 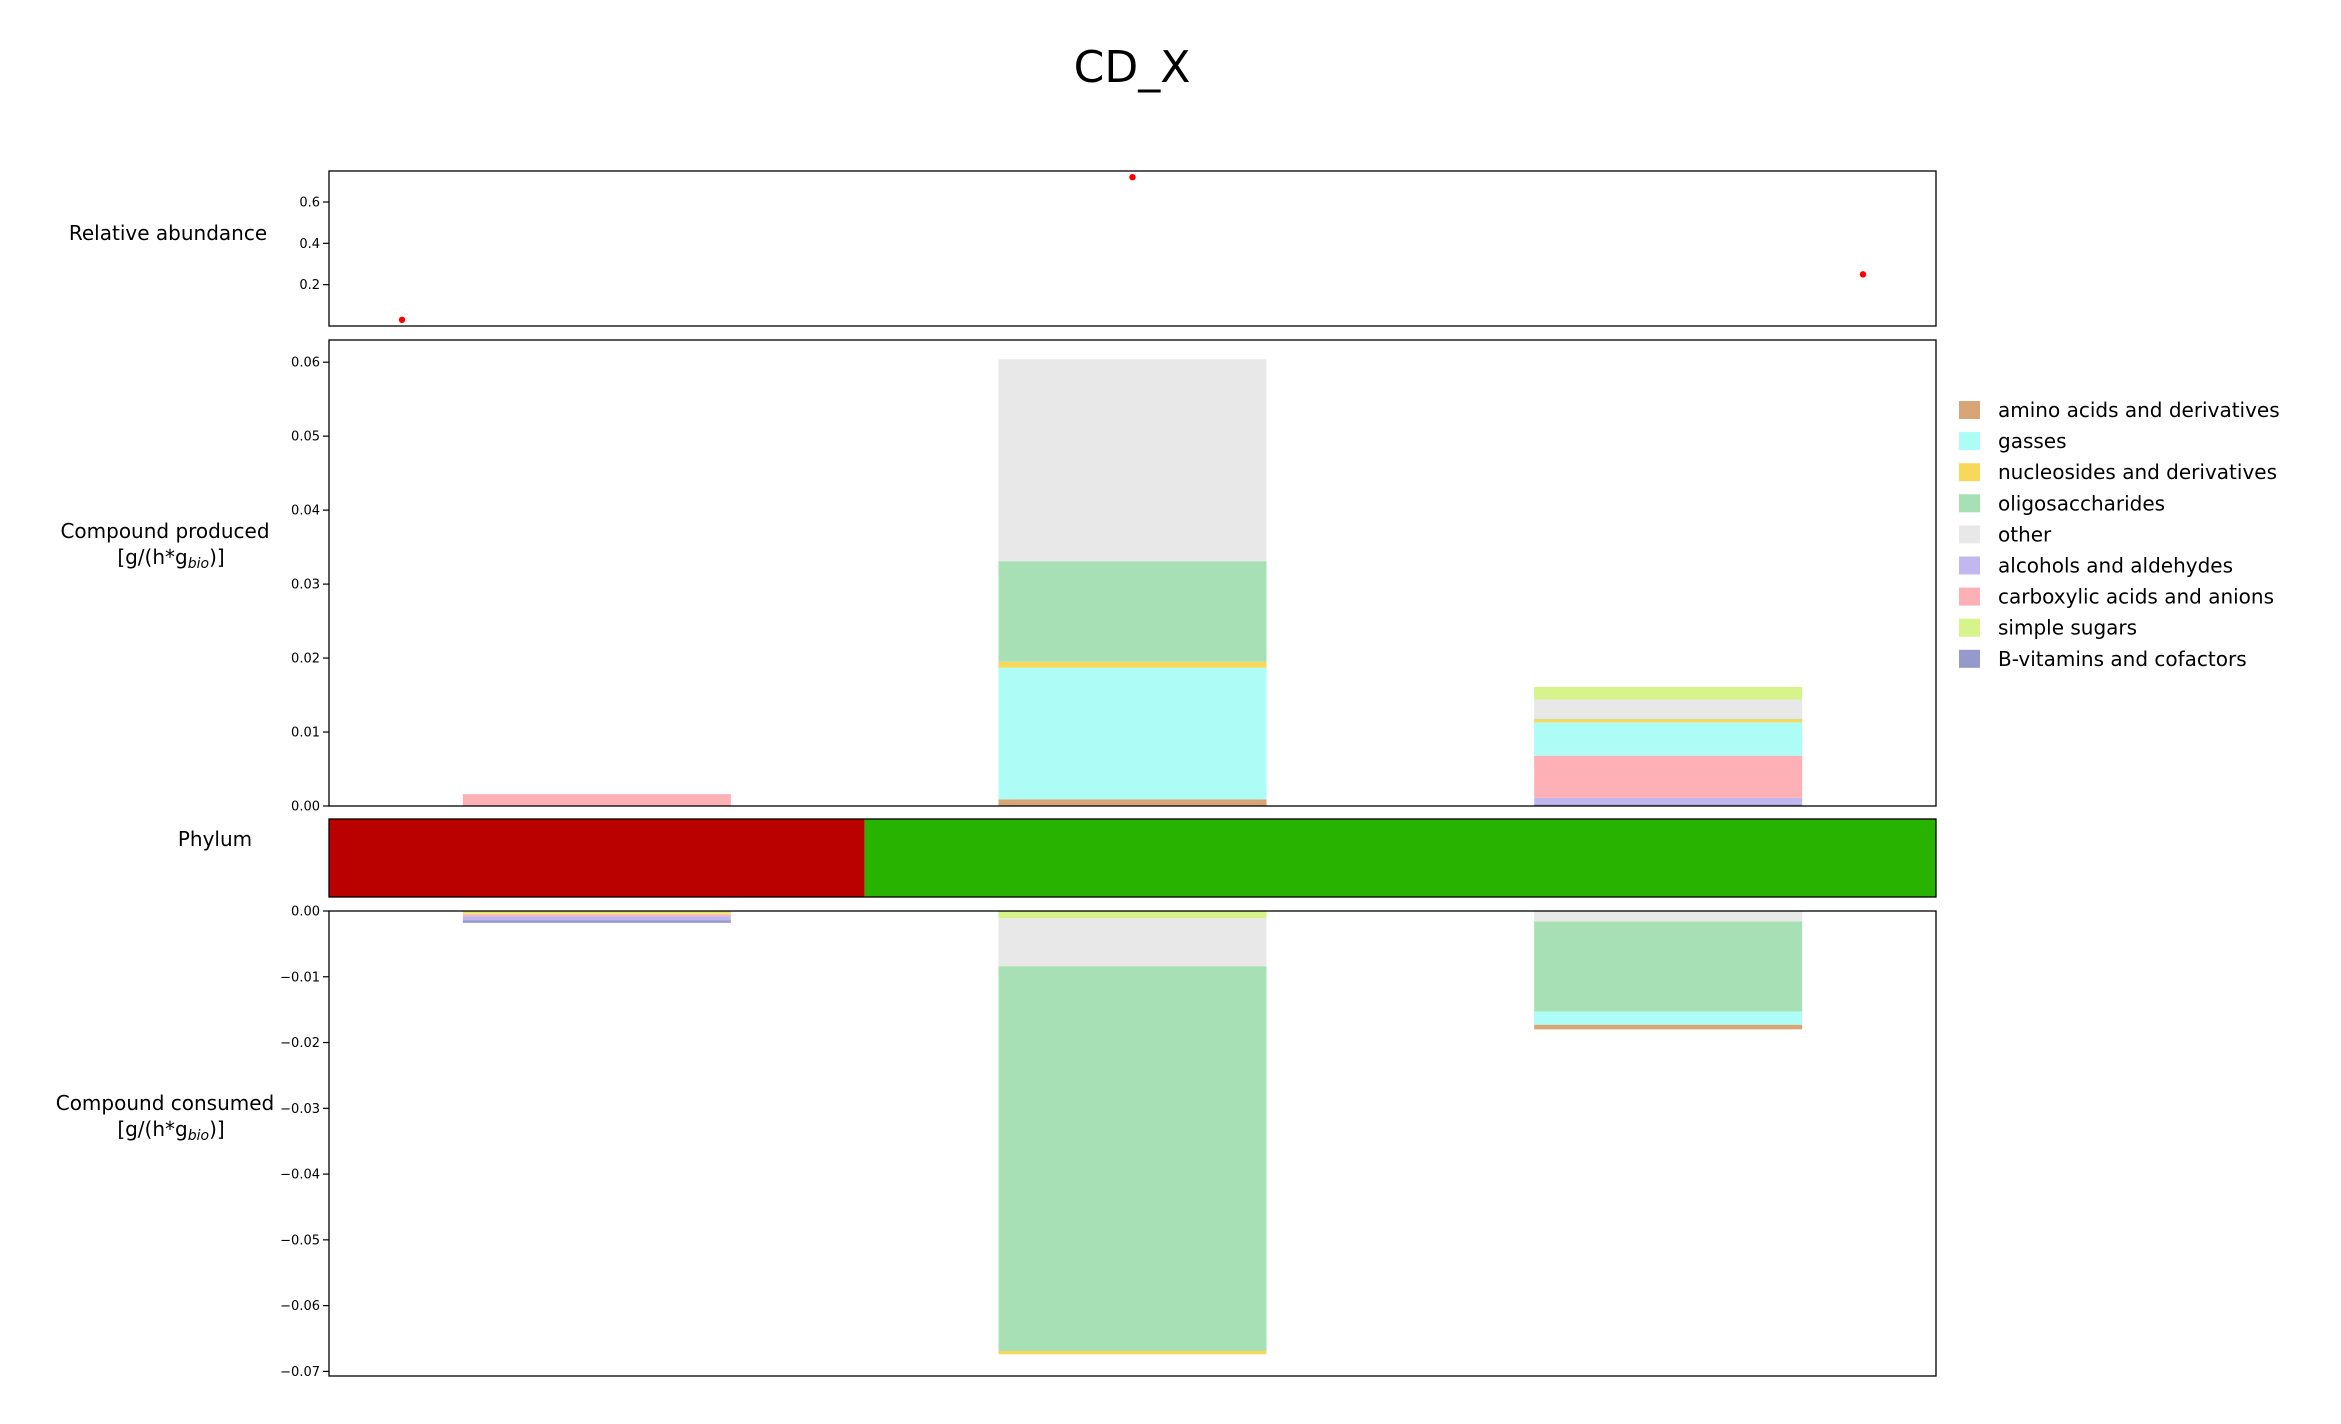 What do you see at coordinates (152, 1129) in the screenshot?
I see `consumed-unit-prefix: [g/(h*g` at bounding box center [152, 1129].